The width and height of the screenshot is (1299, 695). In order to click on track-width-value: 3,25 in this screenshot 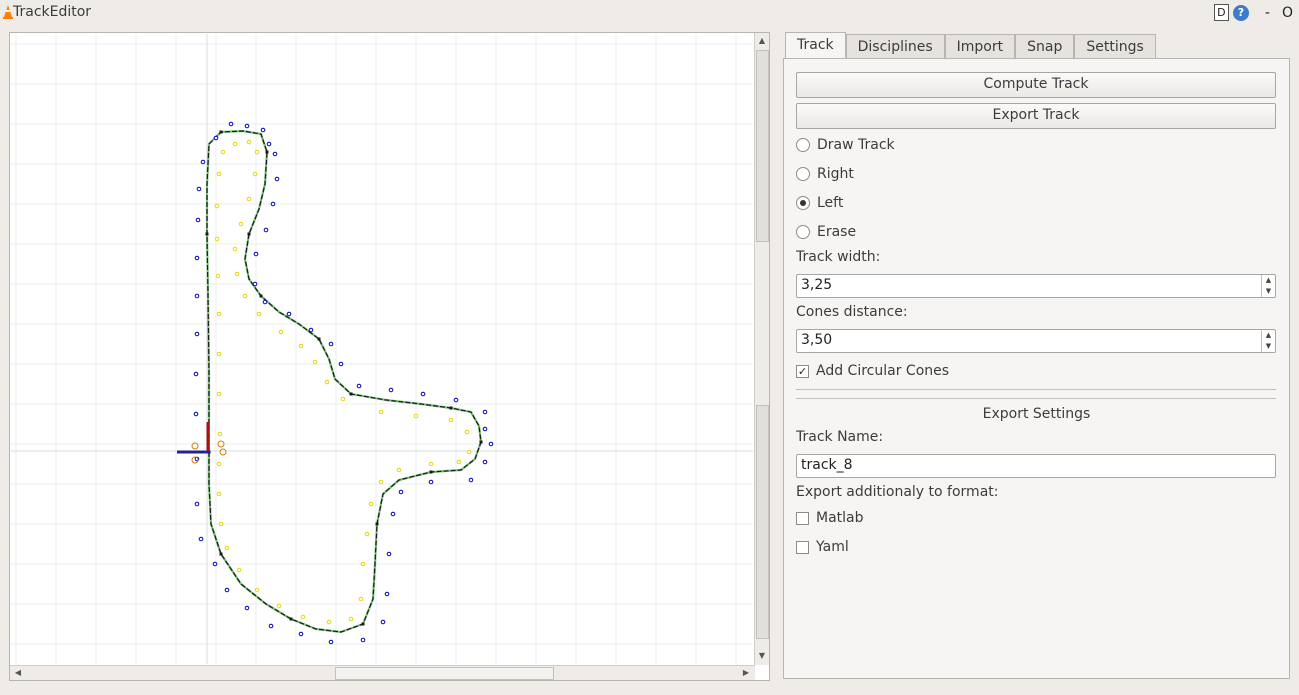, I will do `click(817, 285)`.